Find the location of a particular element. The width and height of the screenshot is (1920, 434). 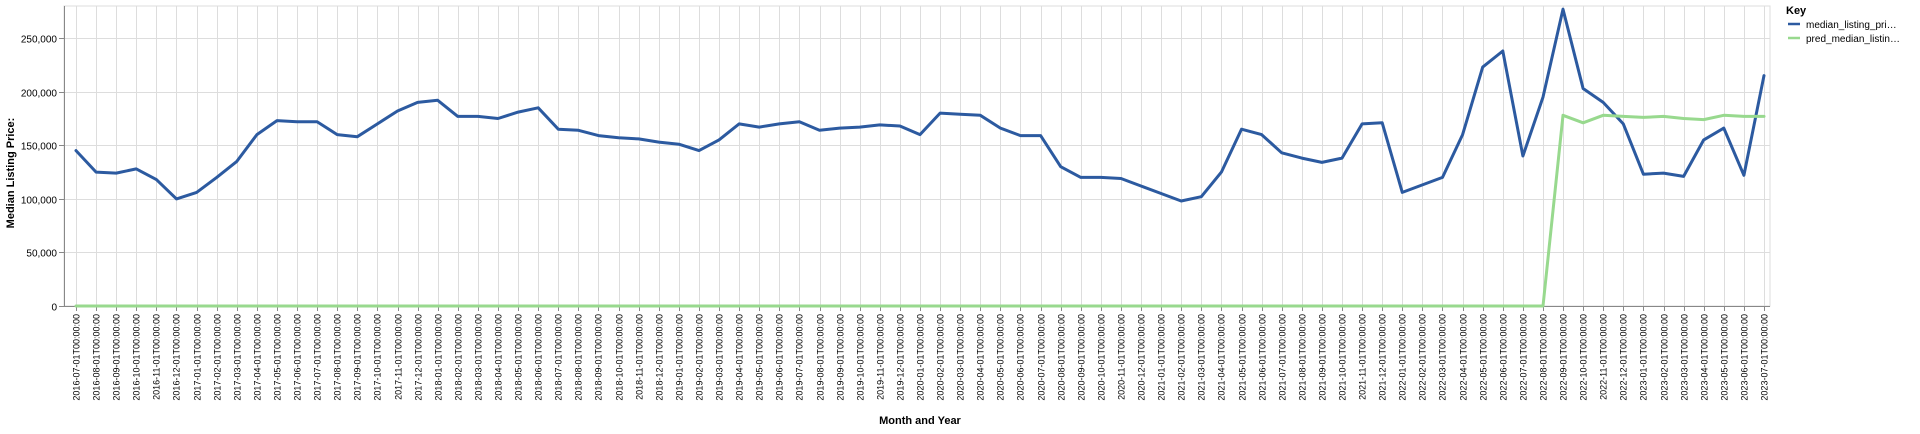

x-tick-label: 2019-12-01T00:00:00 is located at coordinates (901, 357).